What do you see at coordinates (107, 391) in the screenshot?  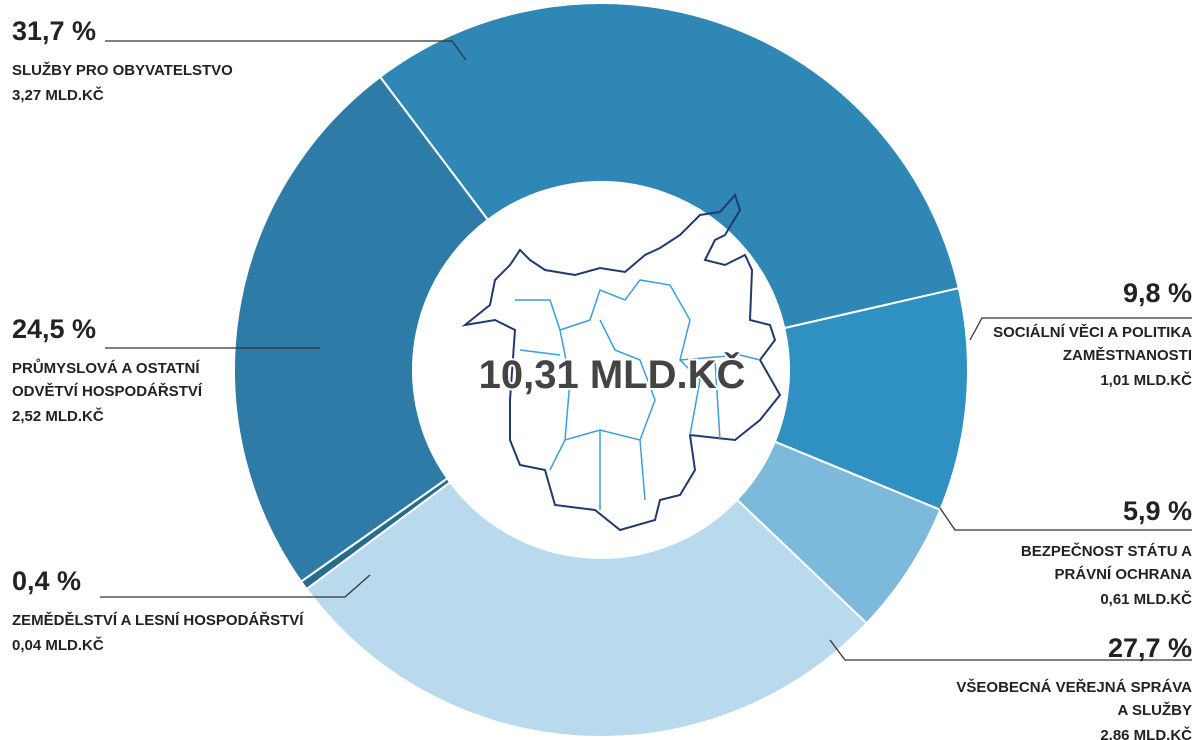 I see `category-line: ODVĚTVÍ HOSPODÁŘSTVÍ` at bounding box center [107, 391].